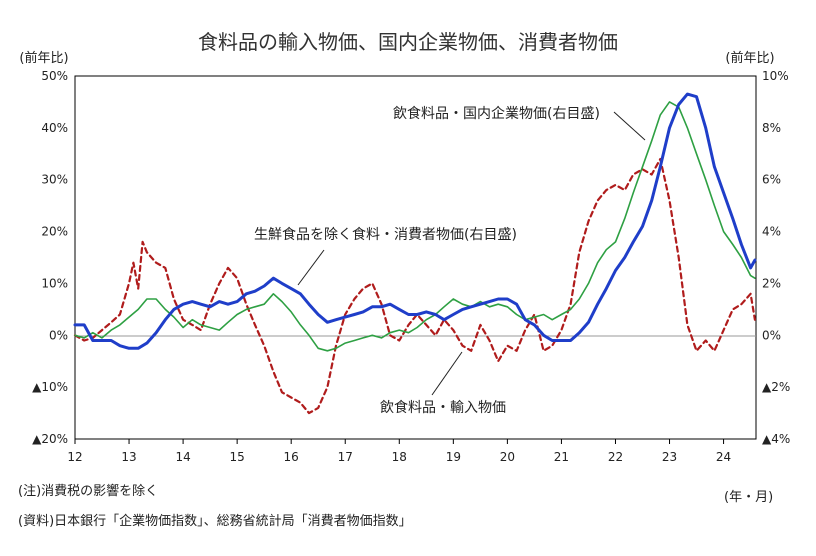 This screenshot has width=816, height=556. What do you see at coordinates (54, 128) in the screenshot?
I see `left-tick-label: 40%` at bounding box center [54, 128].